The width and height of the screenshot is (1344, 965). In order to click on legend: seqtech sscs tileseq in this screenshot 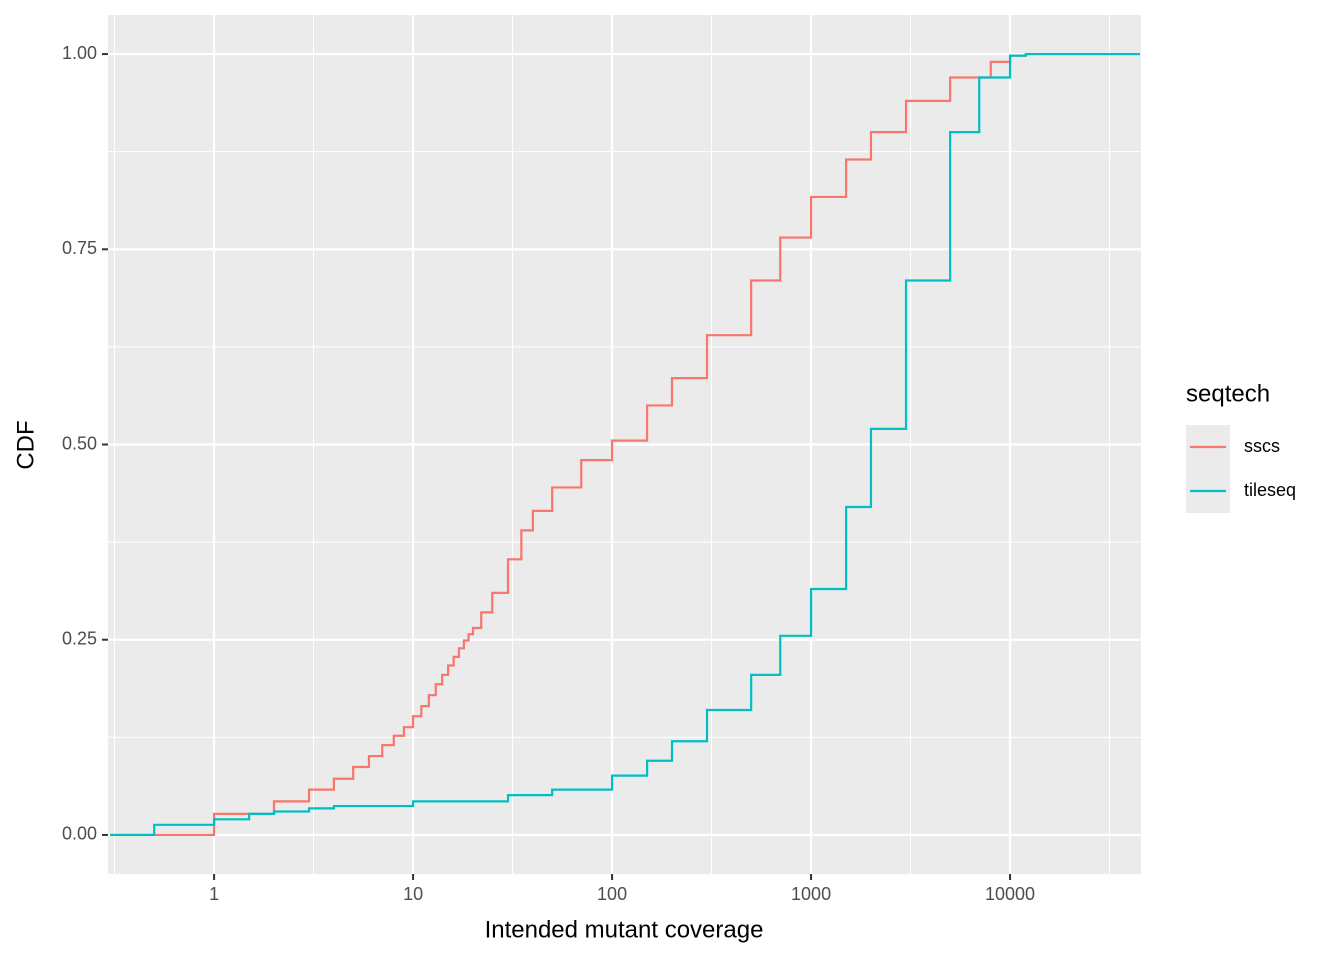, I will do `click(1241, 446)`.